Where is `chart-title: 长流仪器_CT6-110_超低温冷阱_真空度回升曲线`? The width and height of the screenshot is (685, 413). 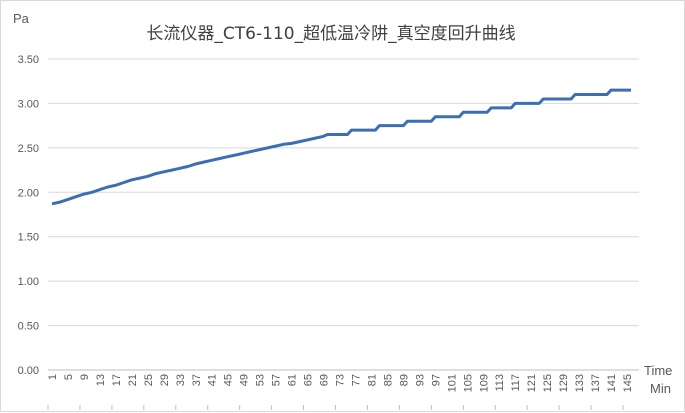 chart-title: 长流仪器_CT6-110_超低温冷阱_真空度回升曲线 is located at coordinates (330, 34).